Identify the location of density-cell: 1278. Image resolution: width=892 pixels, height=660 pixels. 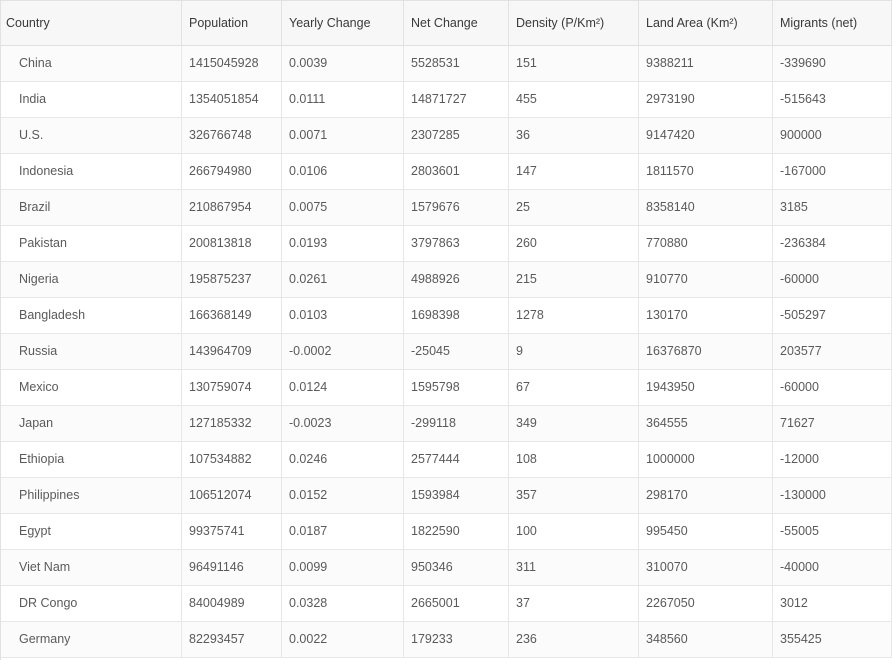
(574, 315).